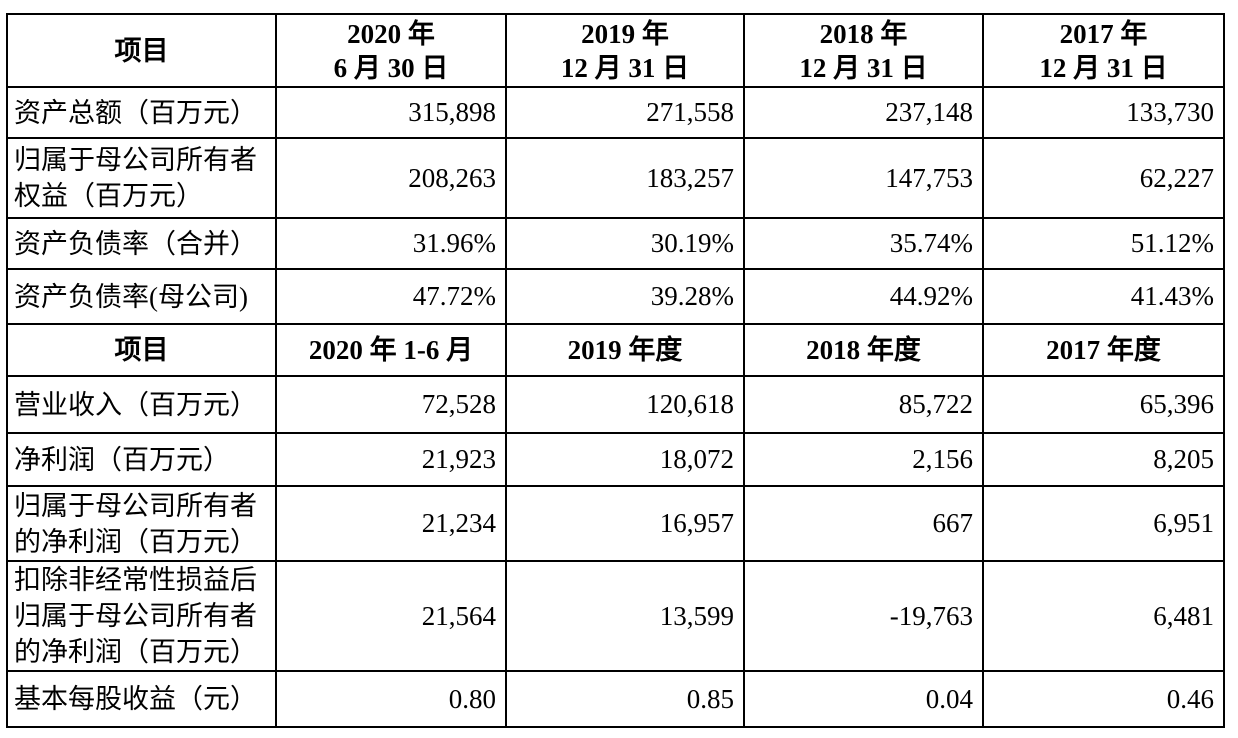  Describe the element at coordinates (625, 404) in the screenshot. I see `cell-value: 120,618` at that location.